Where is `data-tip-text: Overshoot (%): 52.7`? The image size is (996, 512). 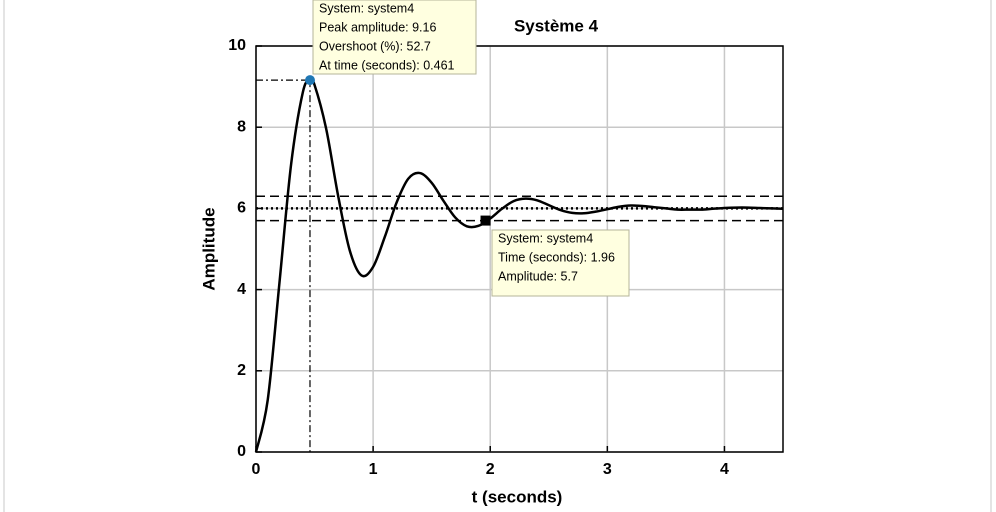 data-tip-text: Overshoot (%): 52.7 is located at coordinates (375, 46).